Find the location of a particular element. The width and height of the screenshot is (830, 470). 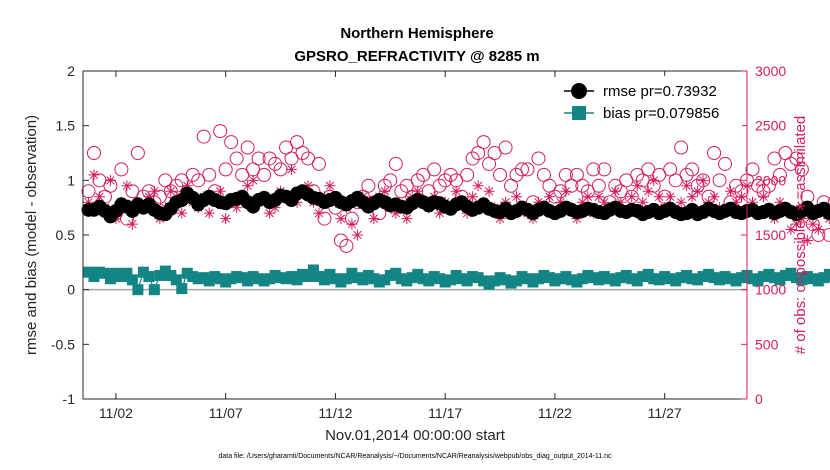

y-tick-label: -1 is located at coordinates (69, 399).